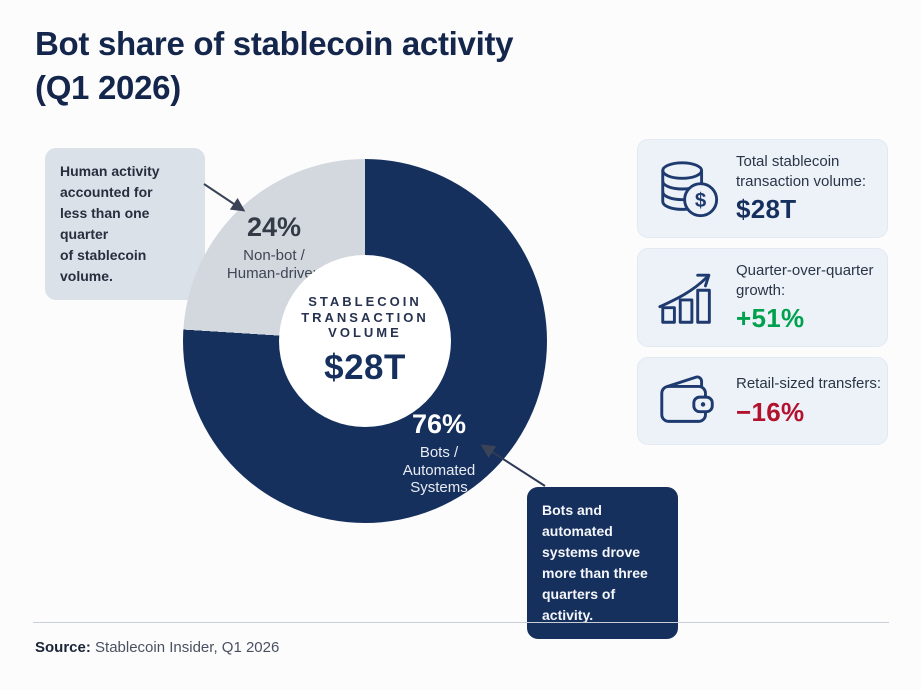 This screenshot has width=921, height=690. I want to click on donut-center-value: $28T, so click(365, 368).